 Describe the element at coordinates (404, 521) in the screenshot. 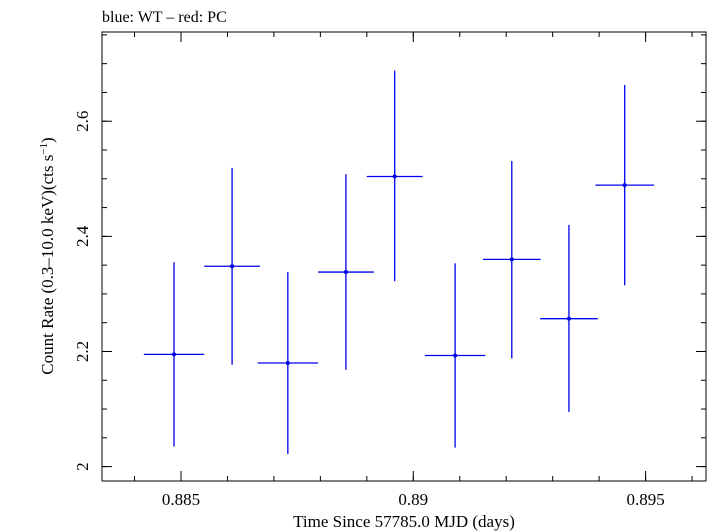

I see `x-axis-label: Time Since 57785.0 MJD (days)` at that location.